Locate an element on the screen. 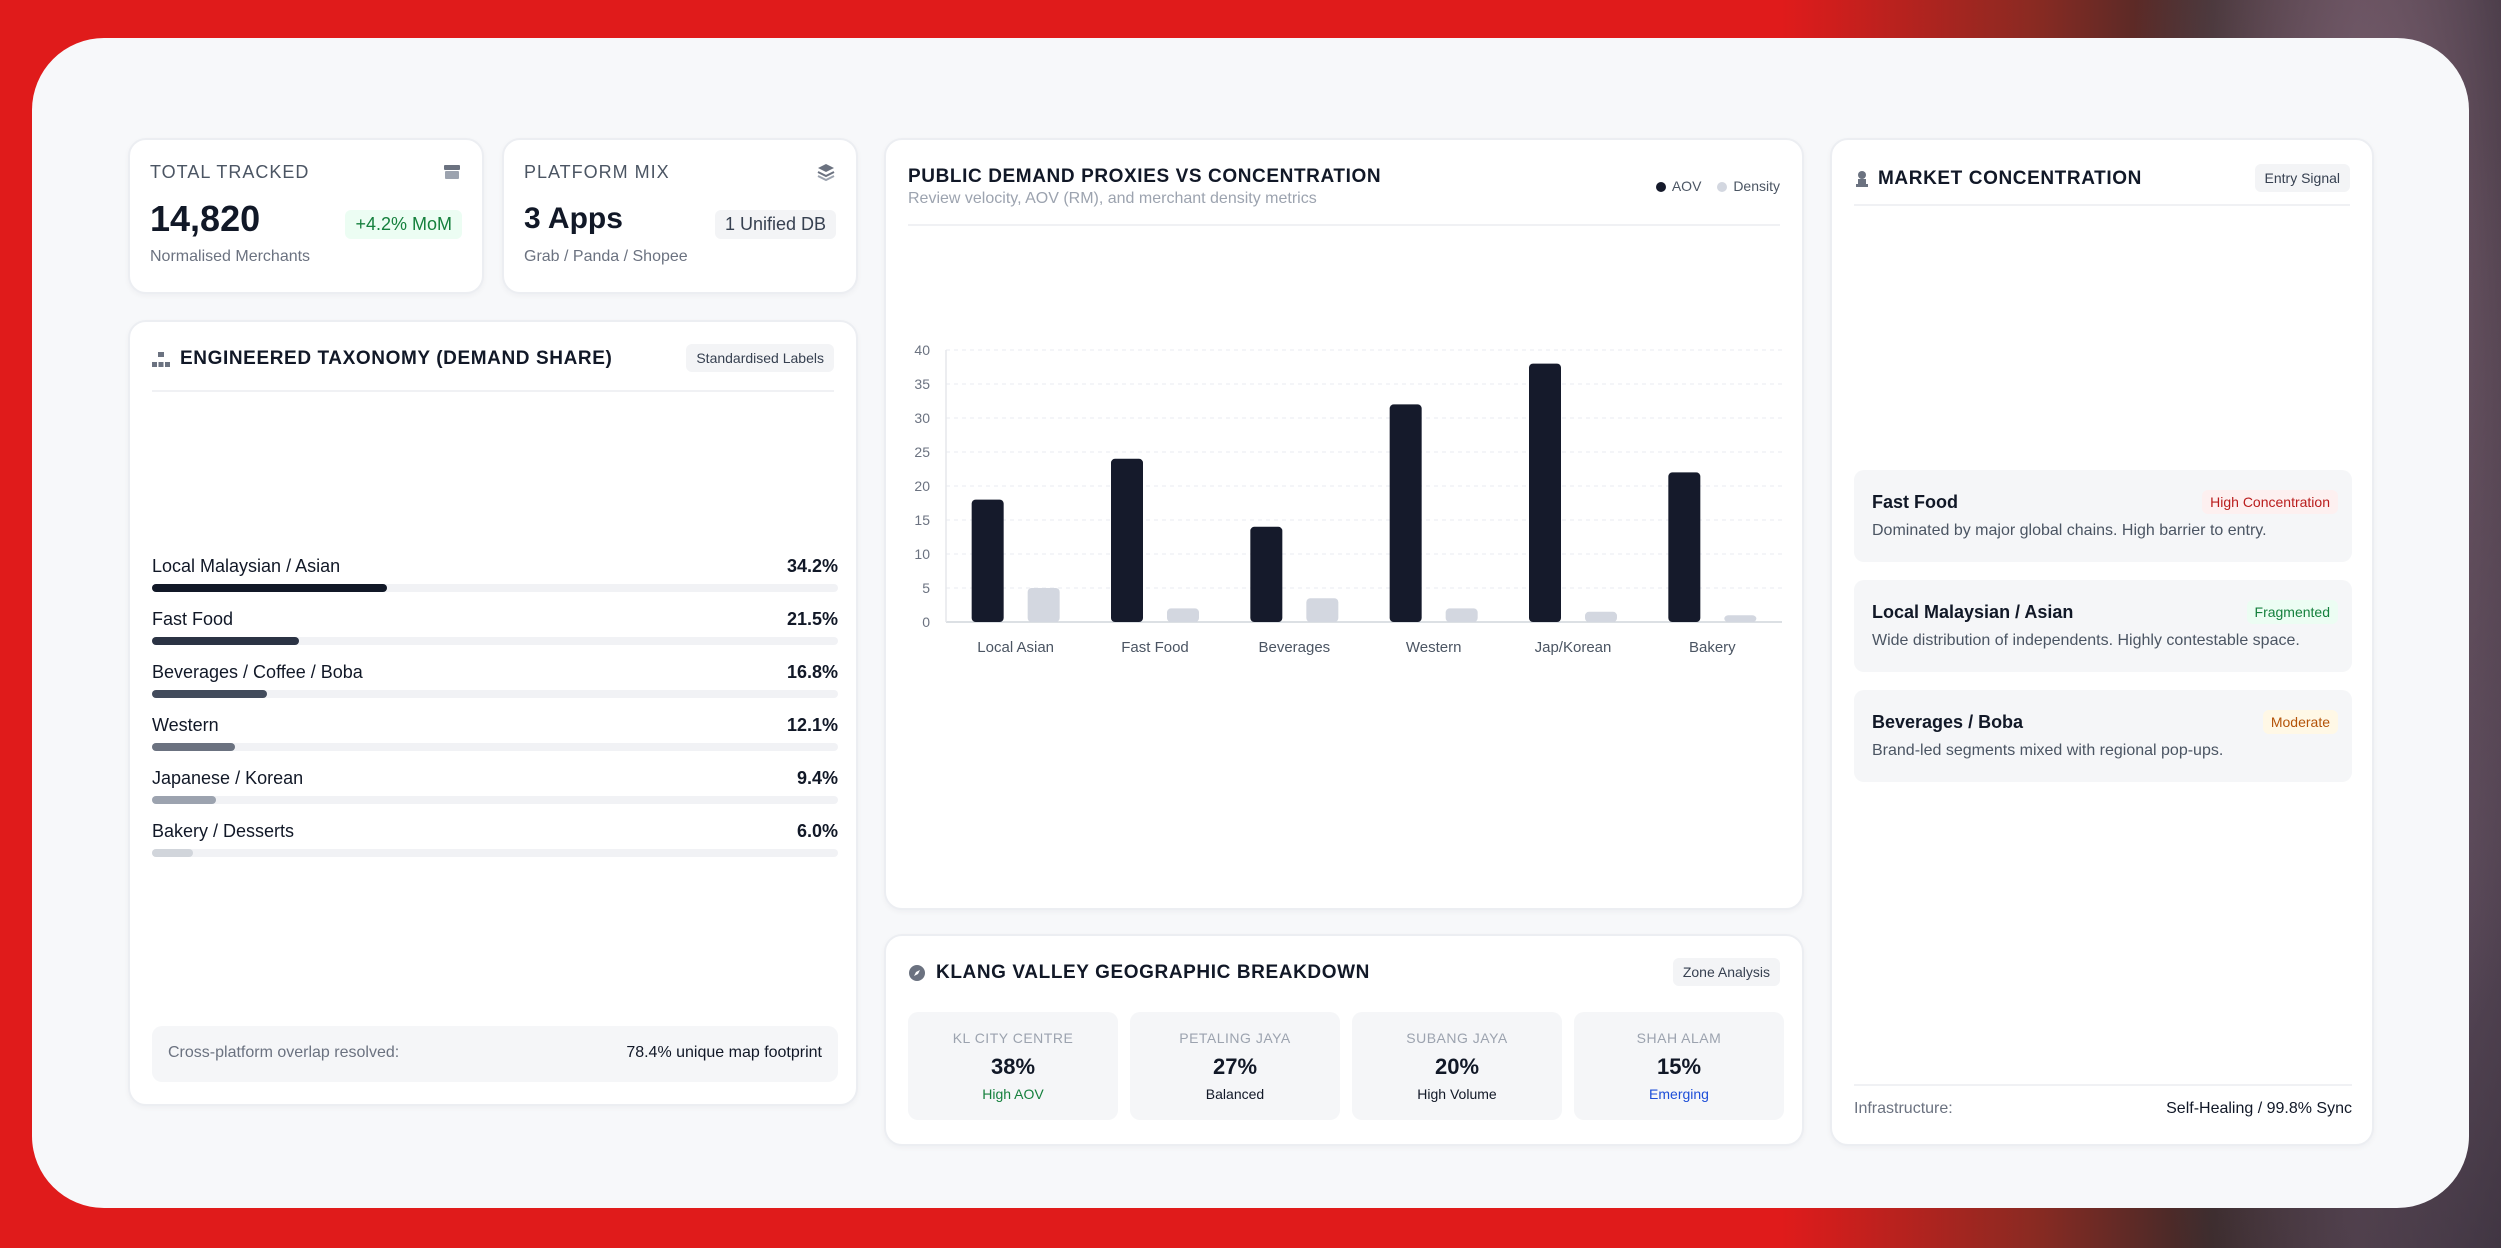  layers-icon is located at coordinates (826, 173).